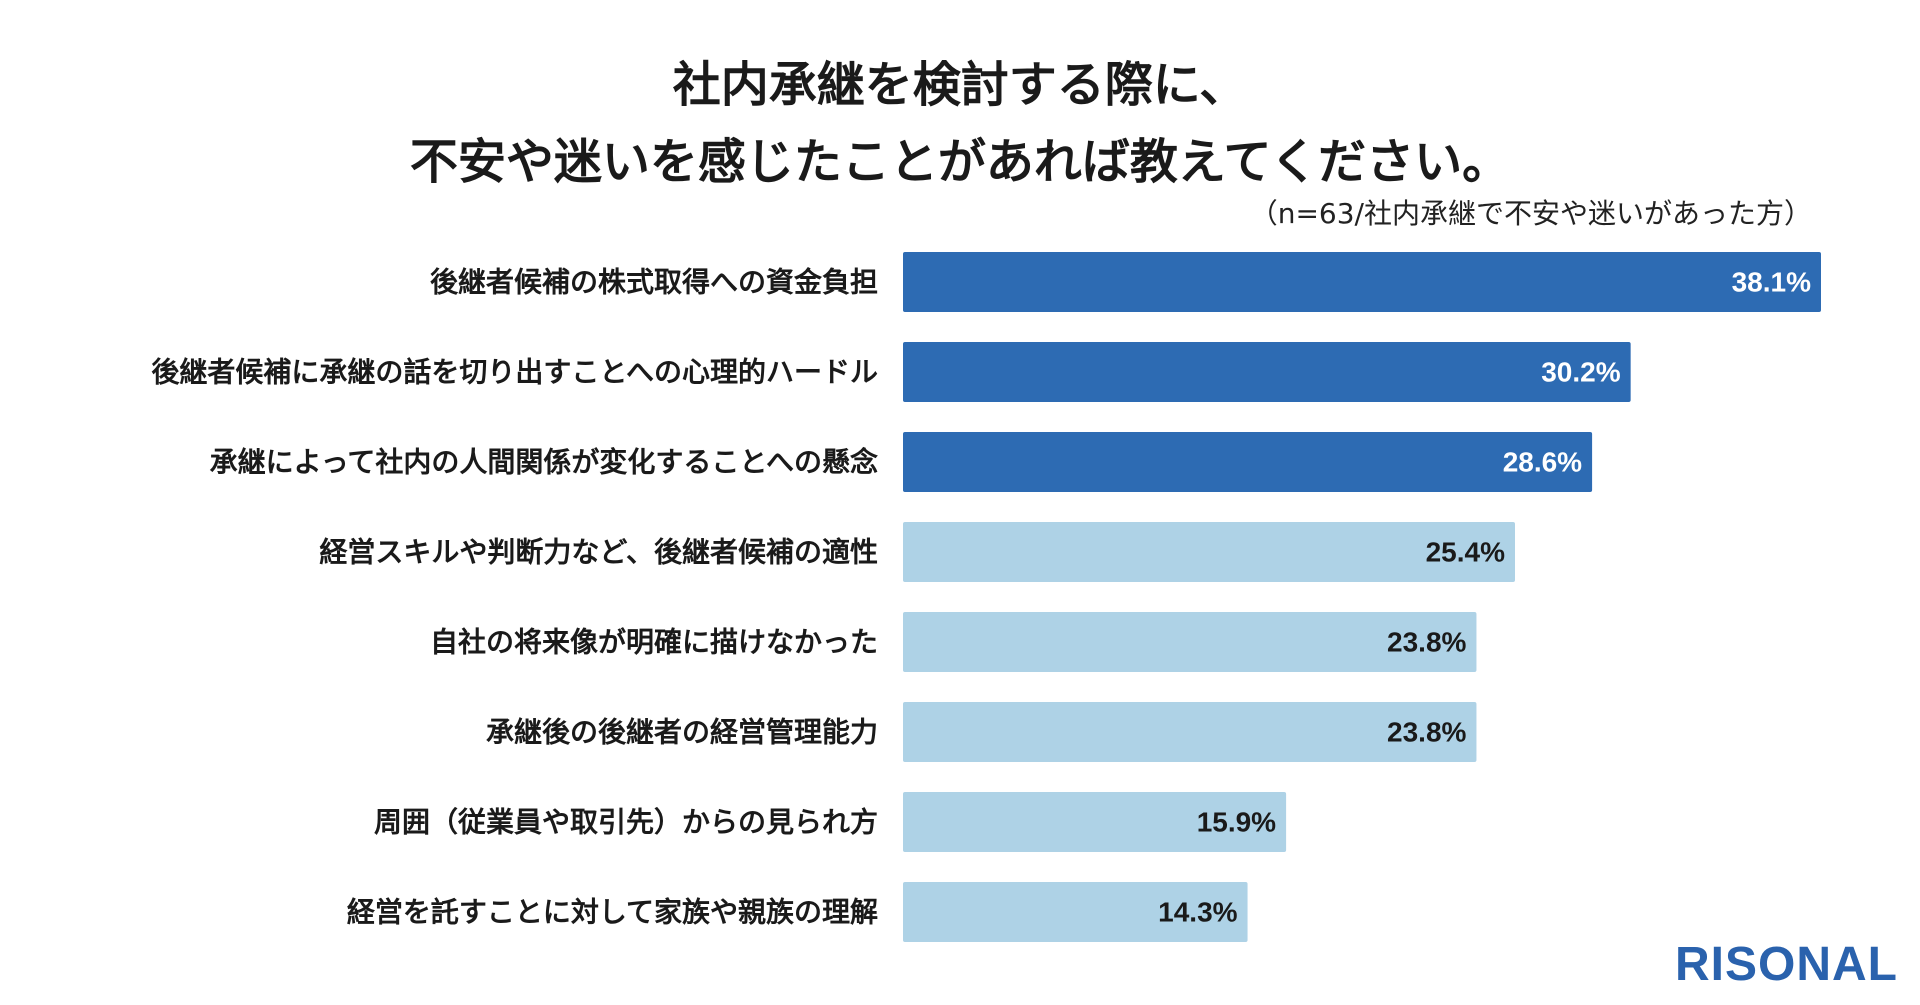  What do you see at coordinates (626, 822) in the screenshot?
I see `category-label-7: 周囲（従業員や取引先）からの見られ方` at bounding box center [626, 822].